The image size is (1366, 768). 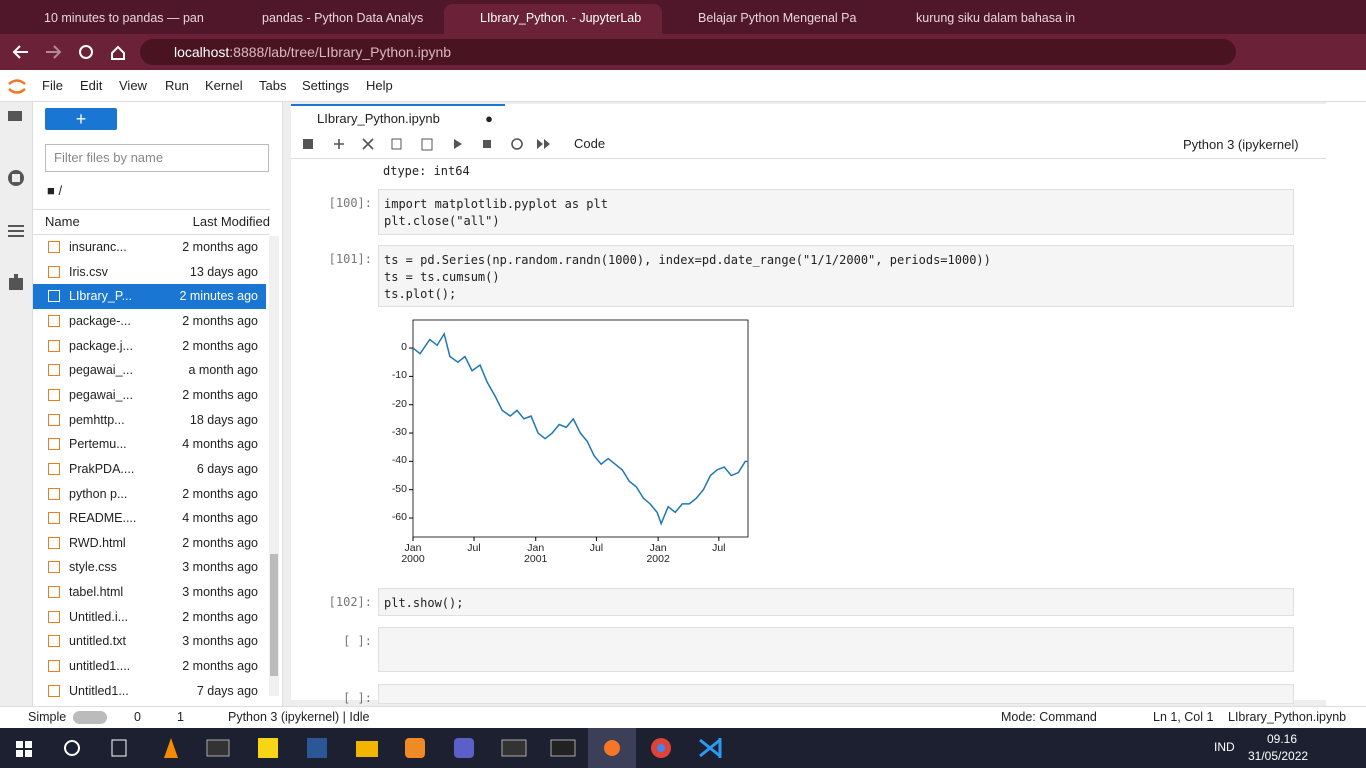 I want to click on status-zero: 0, so click(x=137, y=717).